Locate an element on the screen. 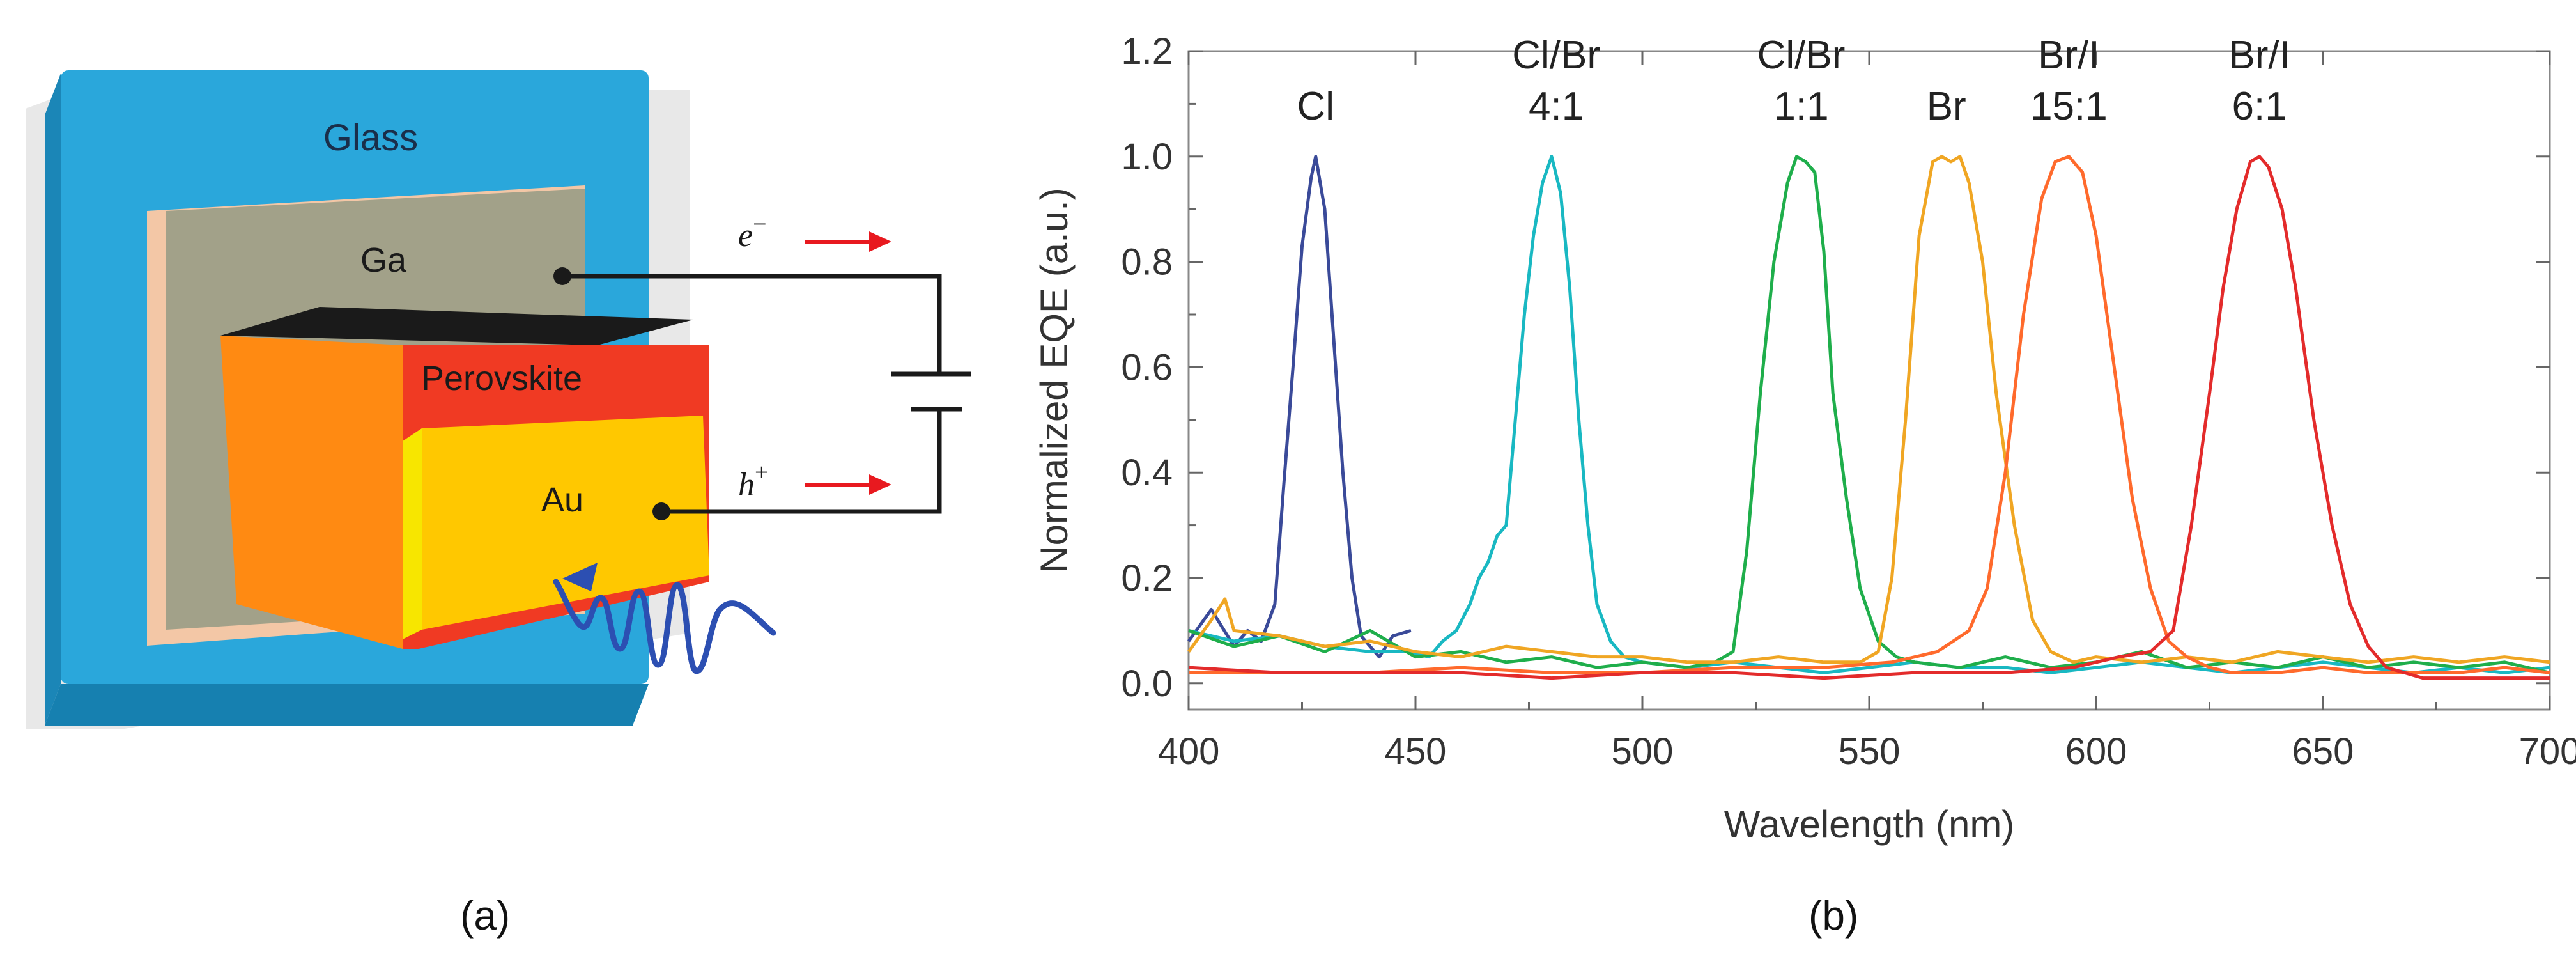 The image size is (2576, 966). series-label-cl: Cl is located at coordinates (1316, 107).